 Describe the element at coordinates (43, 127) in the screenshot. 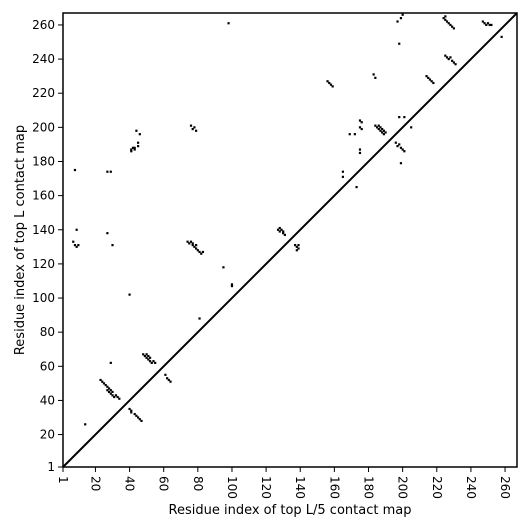

I see `y-tick-label: 200` at that location.